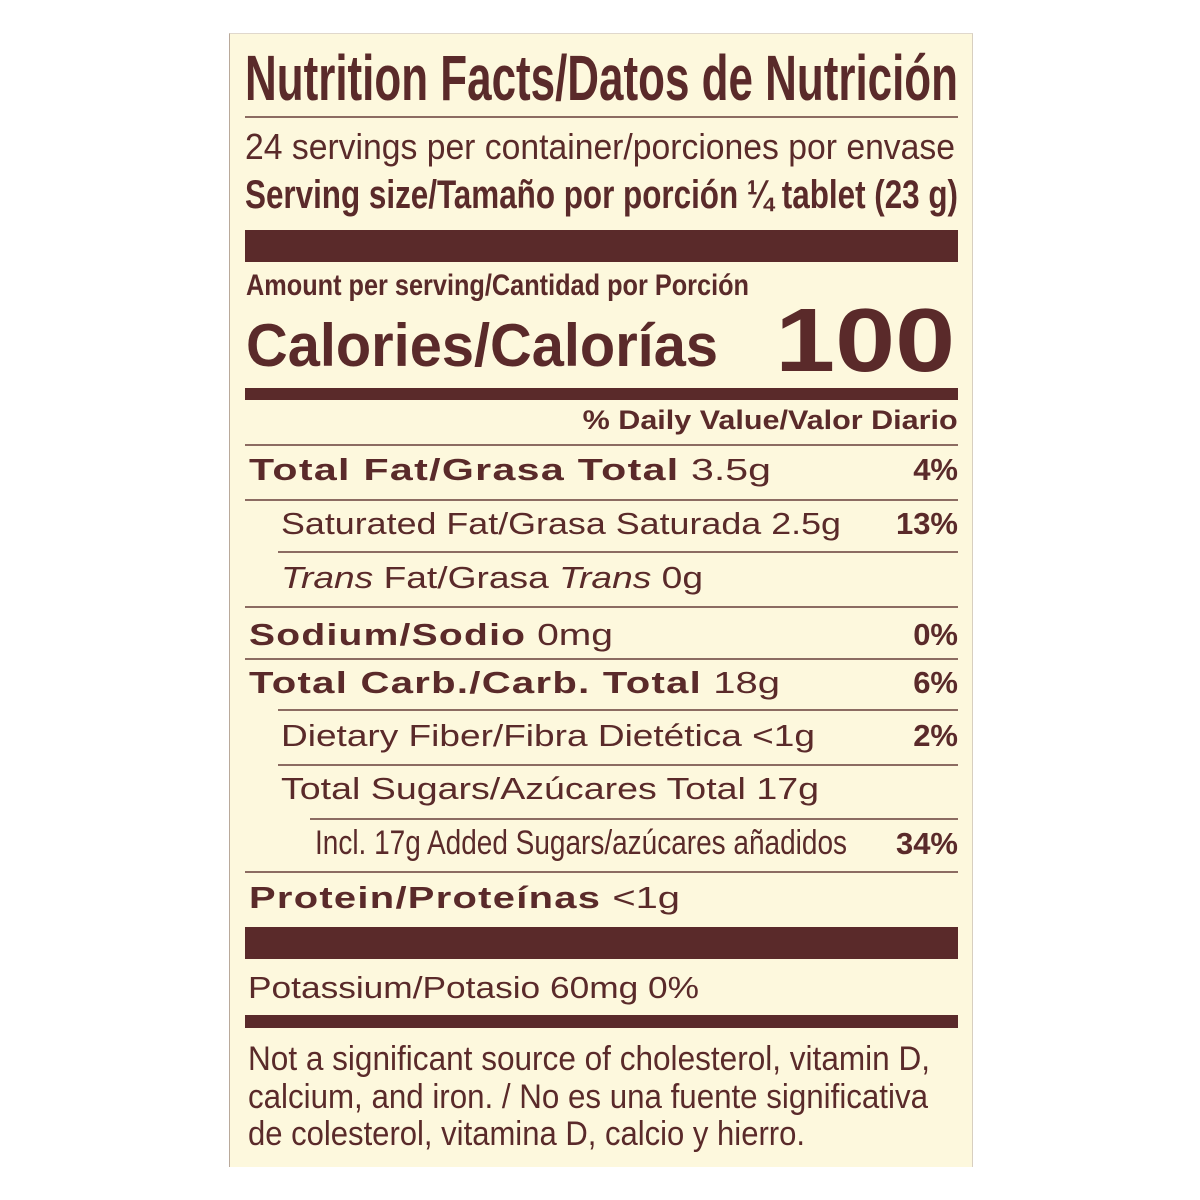  Describe the element at coordinates (770, 420) in the screenshot. I see `daily-value-header: % Daily Value/Valor Diario` at that location.